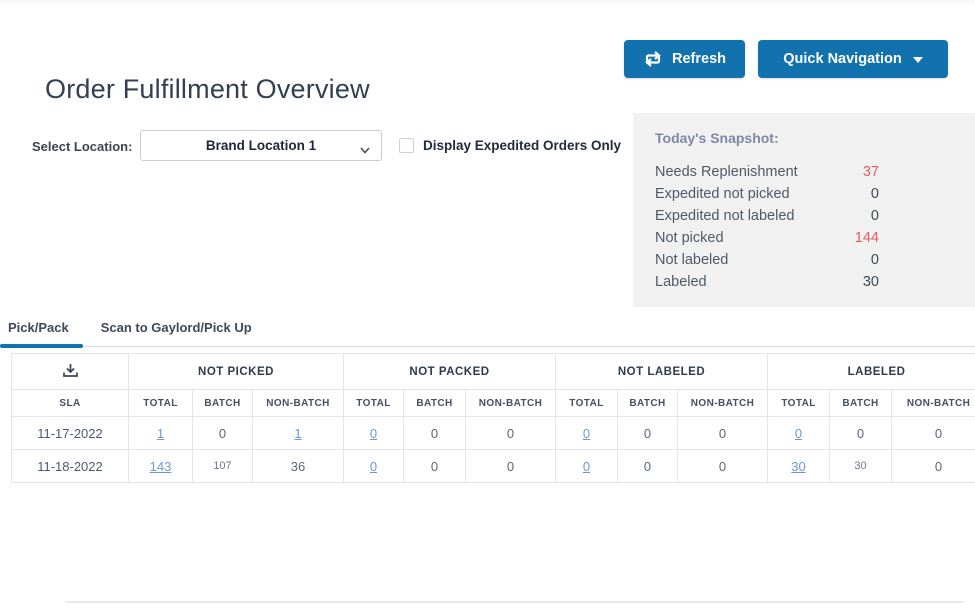 The height and width of the screenshot is (612, 975). What do you see at coordinates (70, 466) in the screenshot?
I see `sla-date: 11-18-2022` at bounding box center [70, 466].